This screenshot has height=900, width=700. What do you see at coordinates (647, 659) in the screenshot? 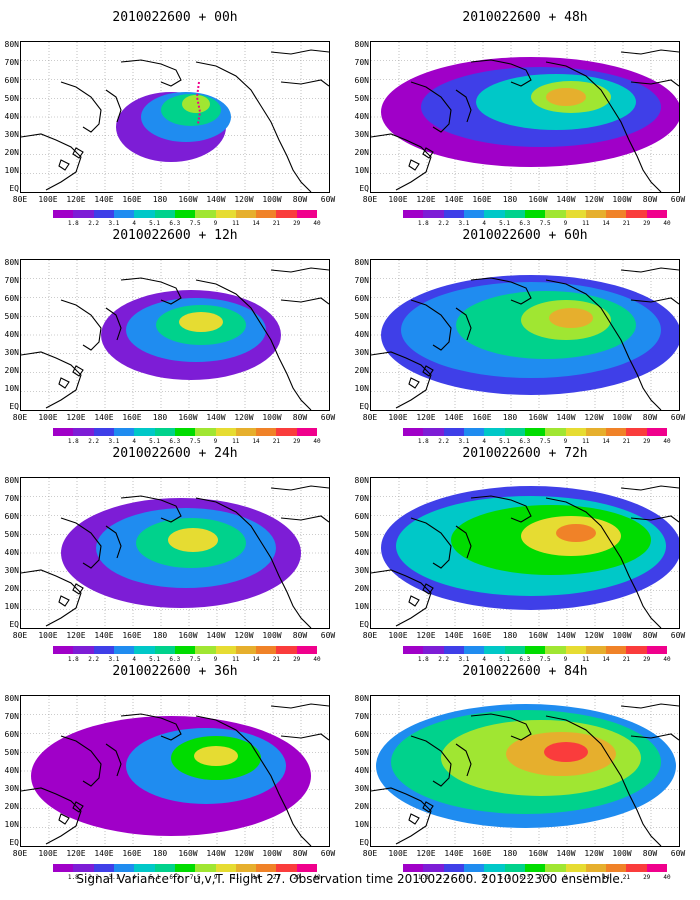
I see `colorbar-label: 29` at bounding box center [647, 659].